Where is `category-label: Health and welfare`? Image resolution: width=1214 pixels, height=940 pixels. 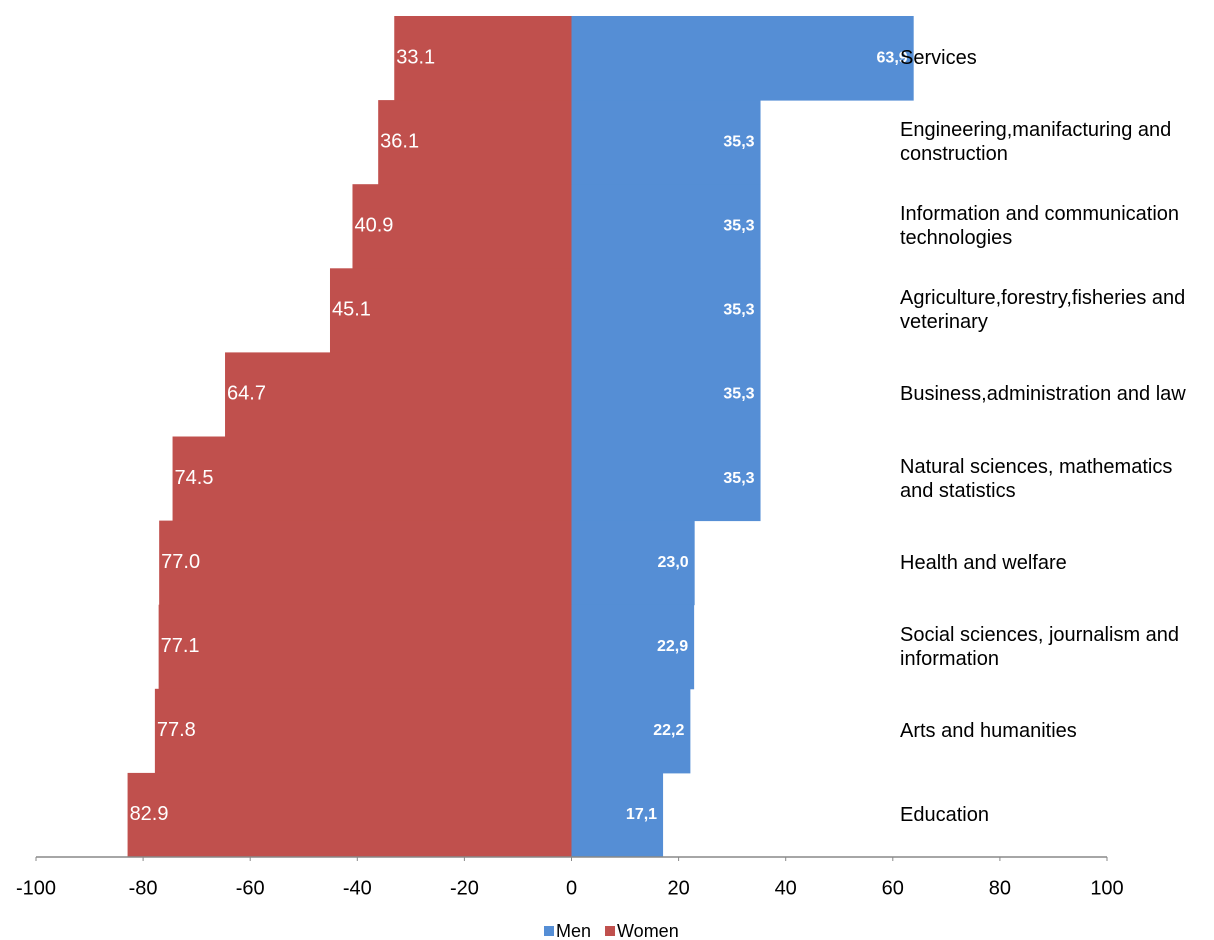
category-label: Health and welfare is located at coordinates (983, 562).